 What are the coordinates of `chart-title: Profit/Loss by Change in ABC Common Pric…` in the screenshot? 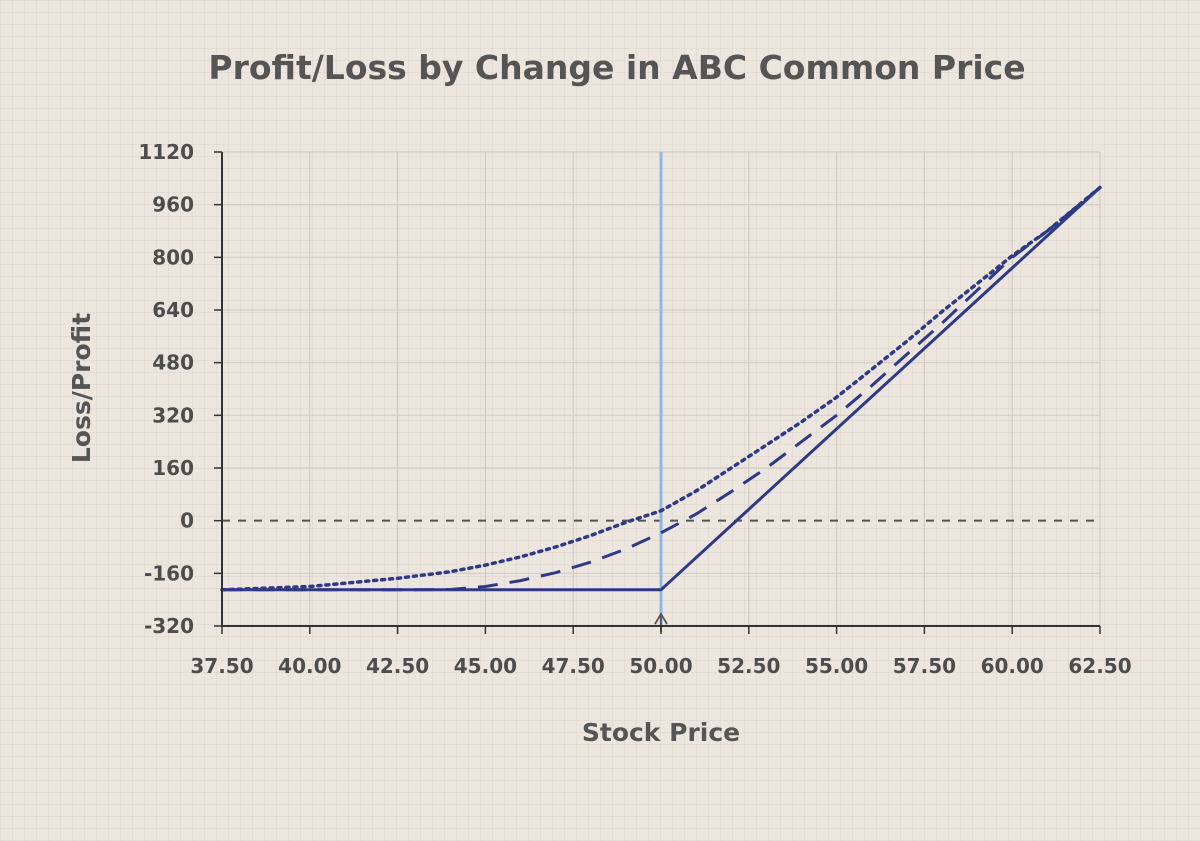 It's located at (617, 67).